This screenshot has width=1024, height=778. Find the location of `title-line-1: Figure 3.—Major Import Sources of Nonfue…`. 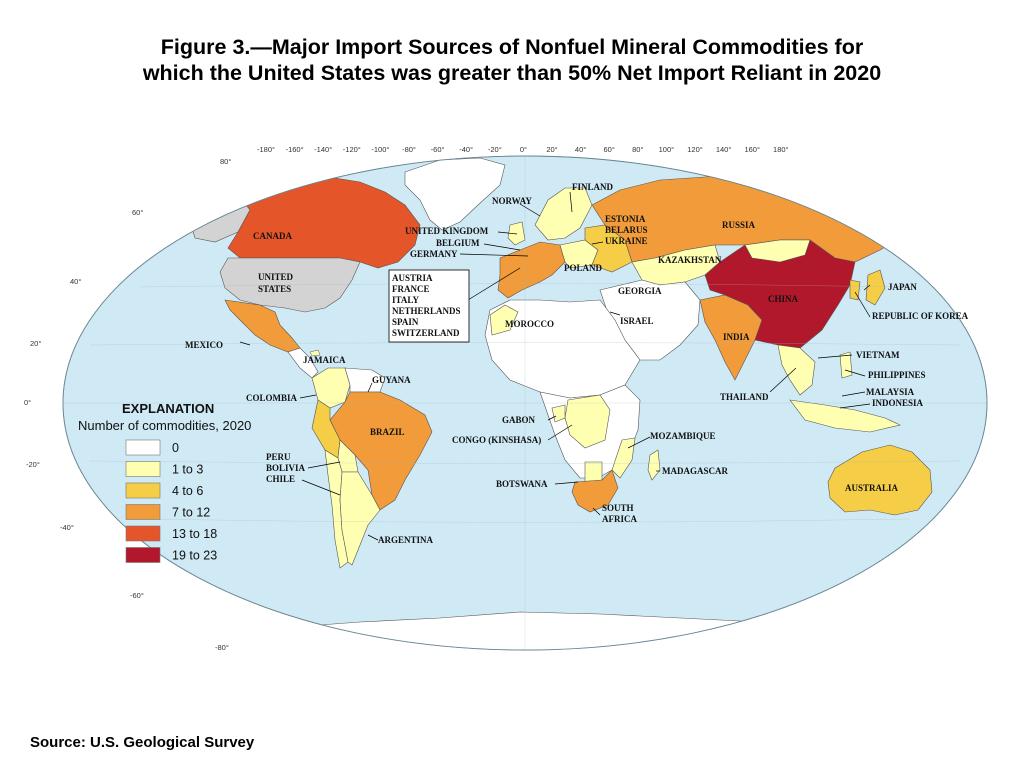

title-line-1: Figure 3.—Major Import Sources of Nonfue… is located at coordinates (512, 47).